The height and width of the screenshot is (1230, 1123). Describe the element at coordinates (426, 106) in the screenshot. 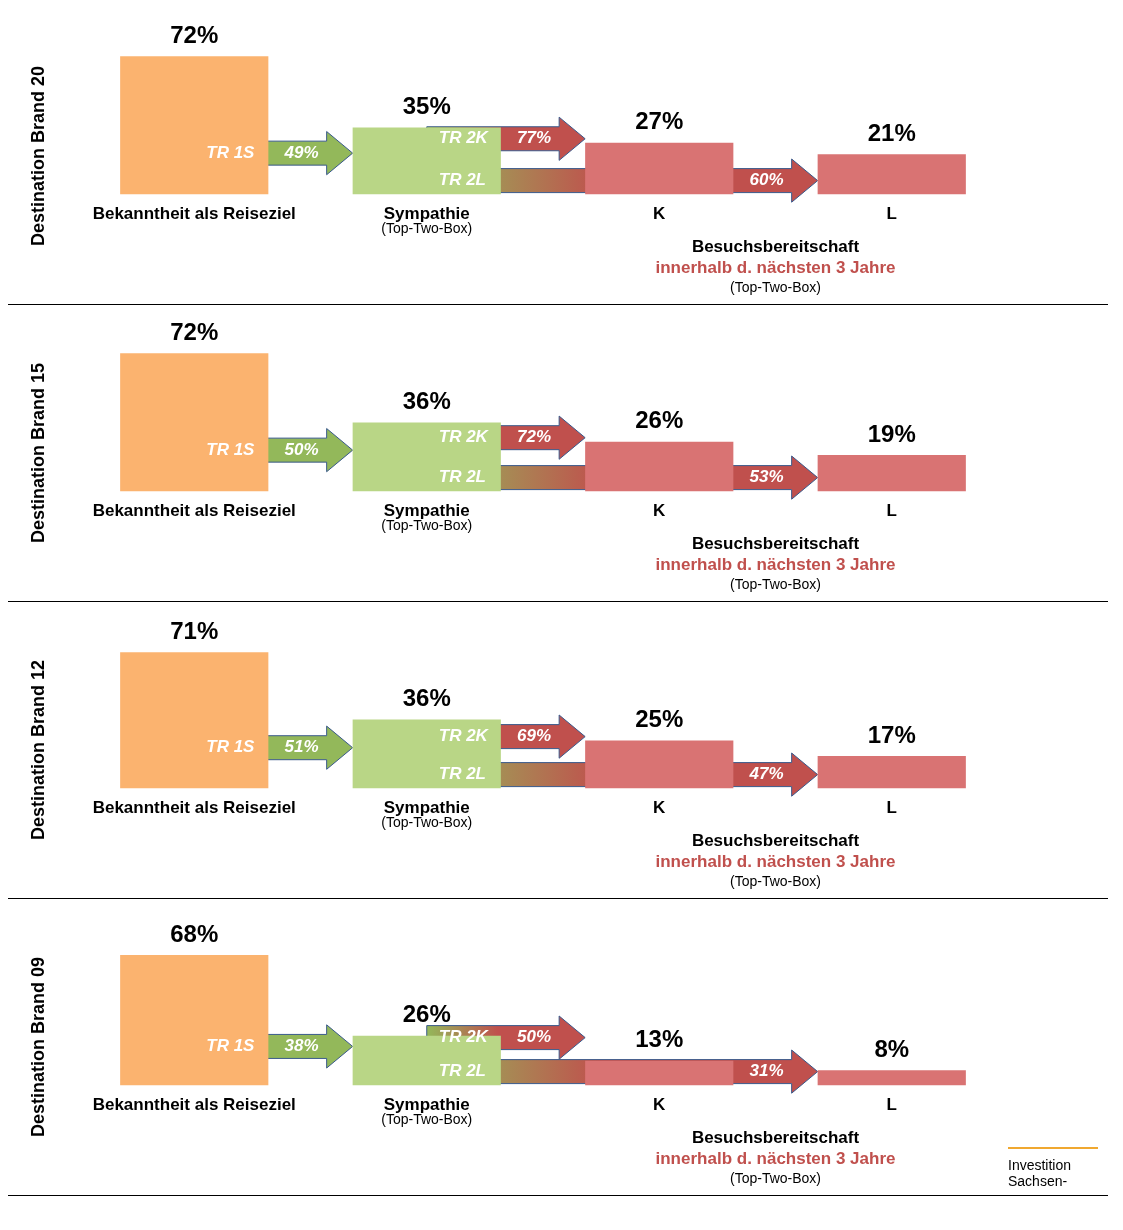

I see `data-label: 35%` at that location.